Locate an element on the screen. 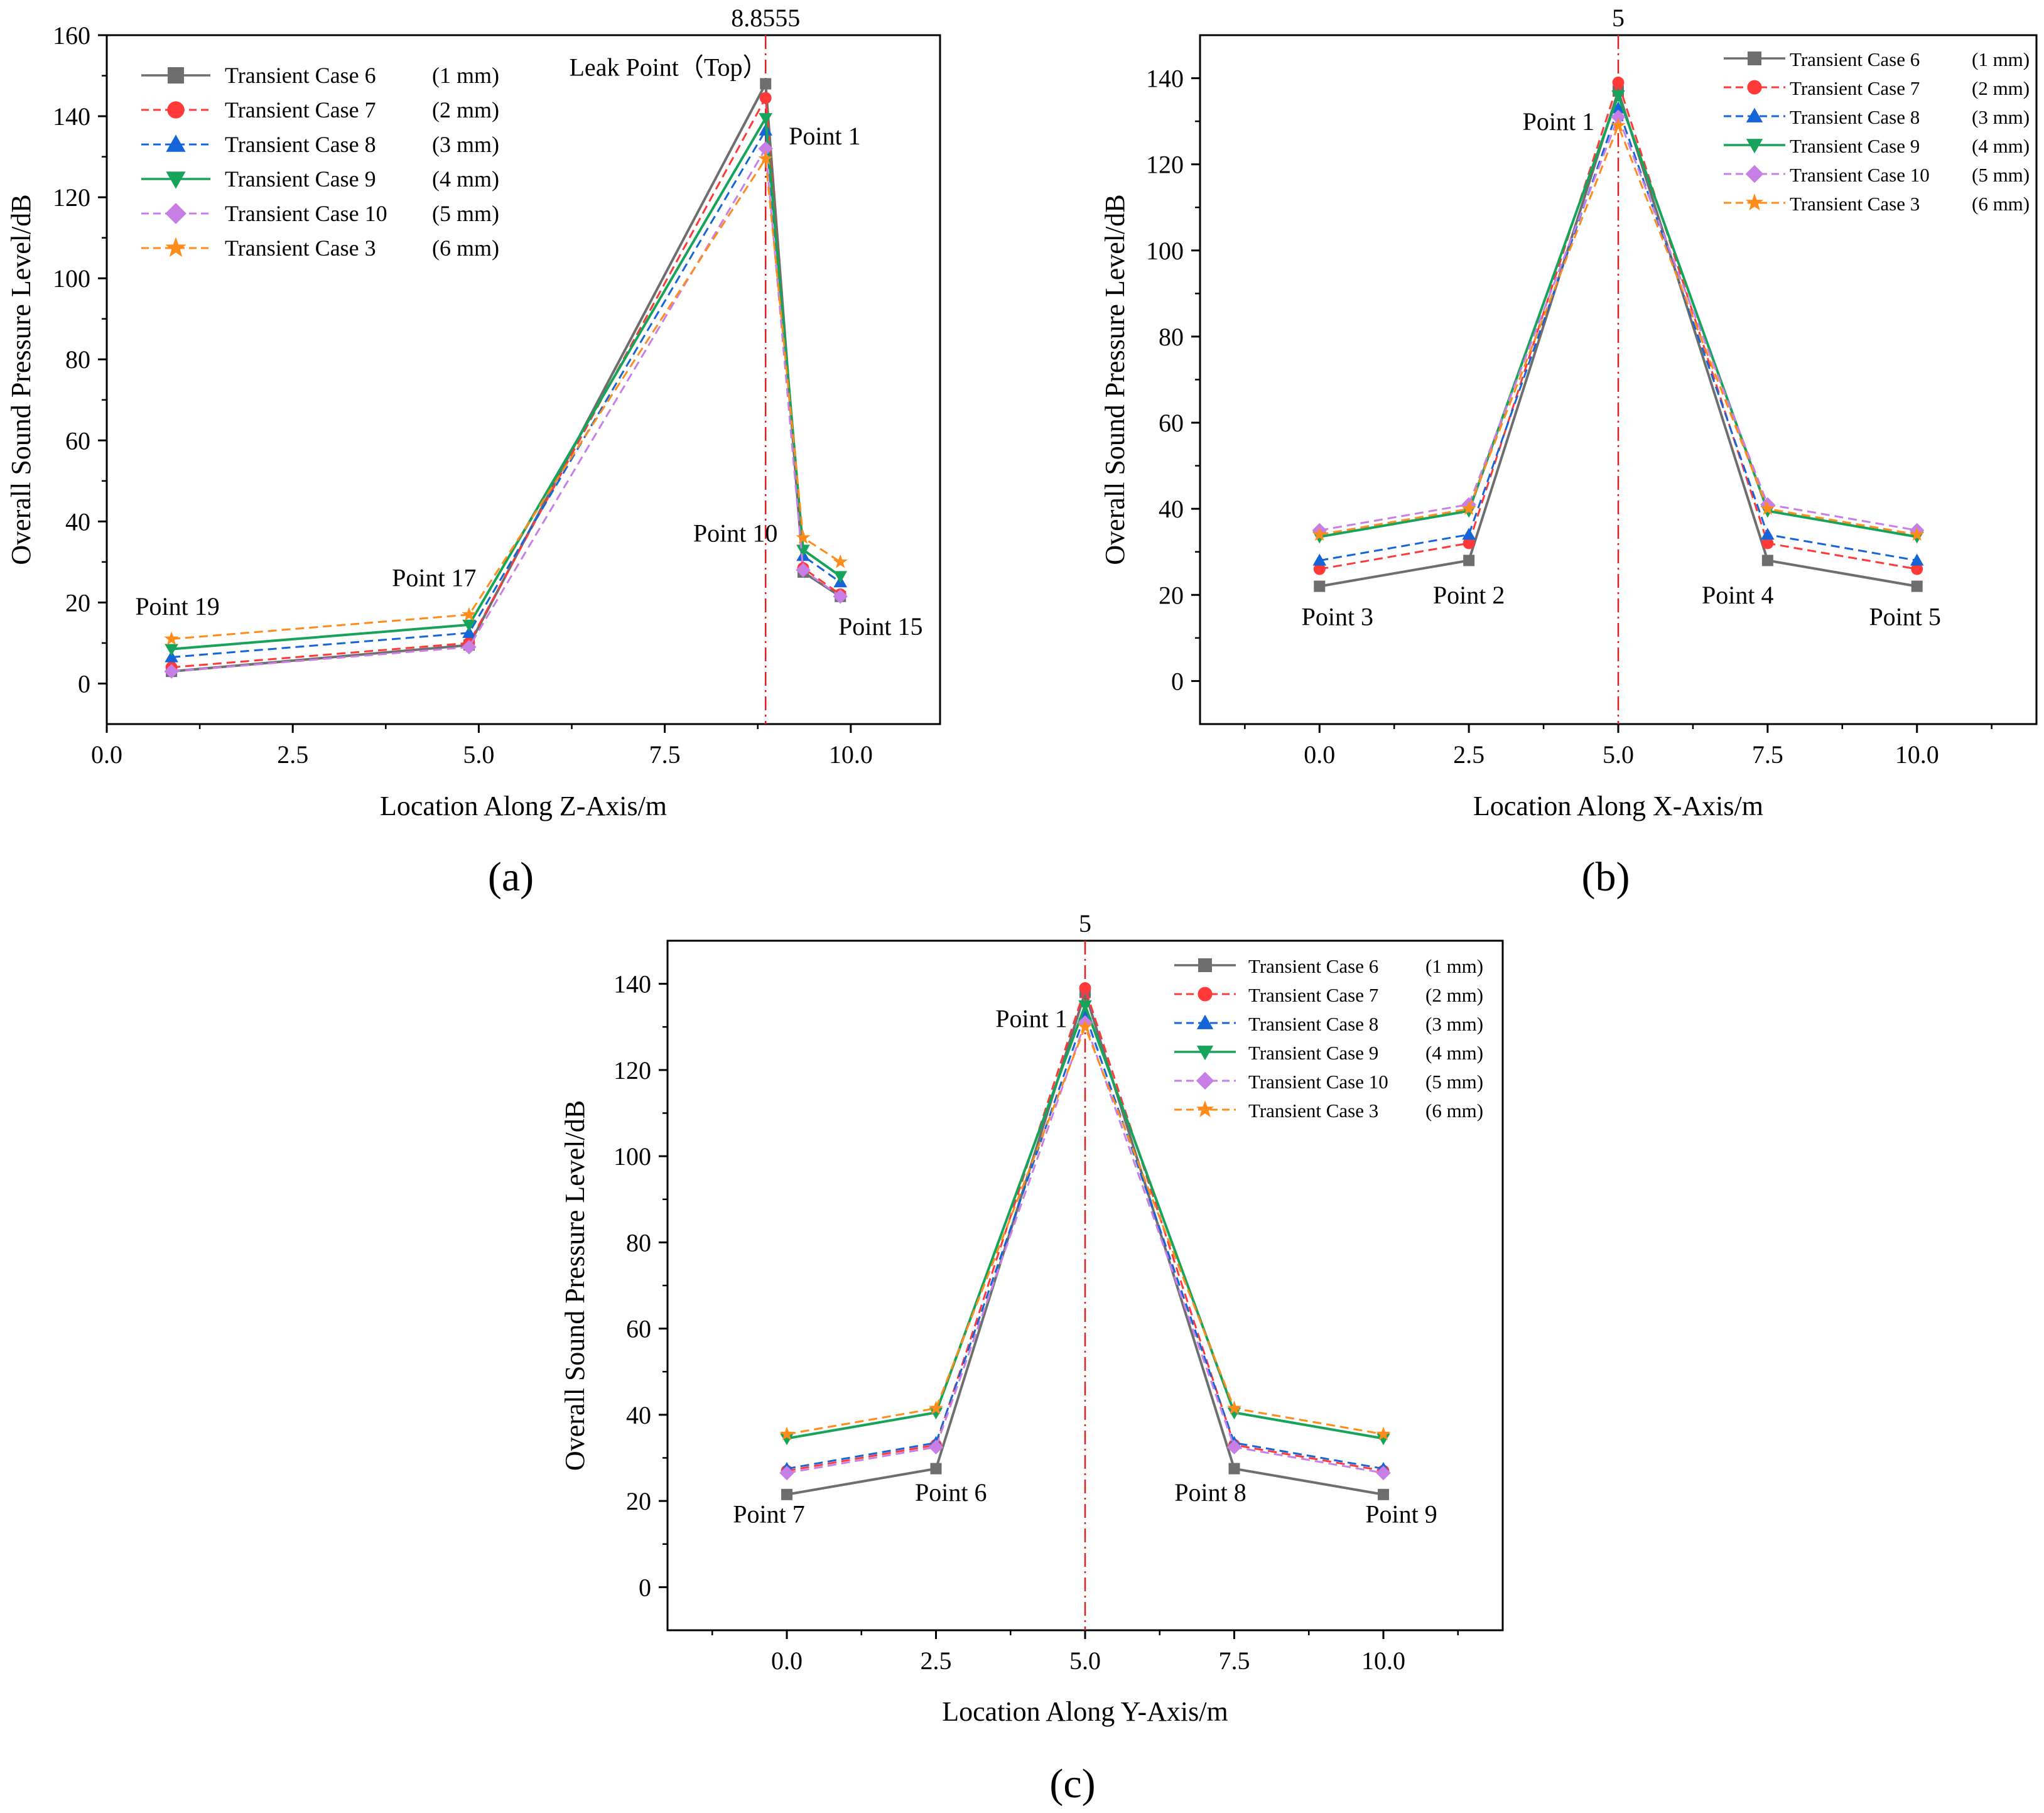 The height and width of the screenshot is (1813, 2044). panel-label: (c) is located at coordinates (1072, 1784).